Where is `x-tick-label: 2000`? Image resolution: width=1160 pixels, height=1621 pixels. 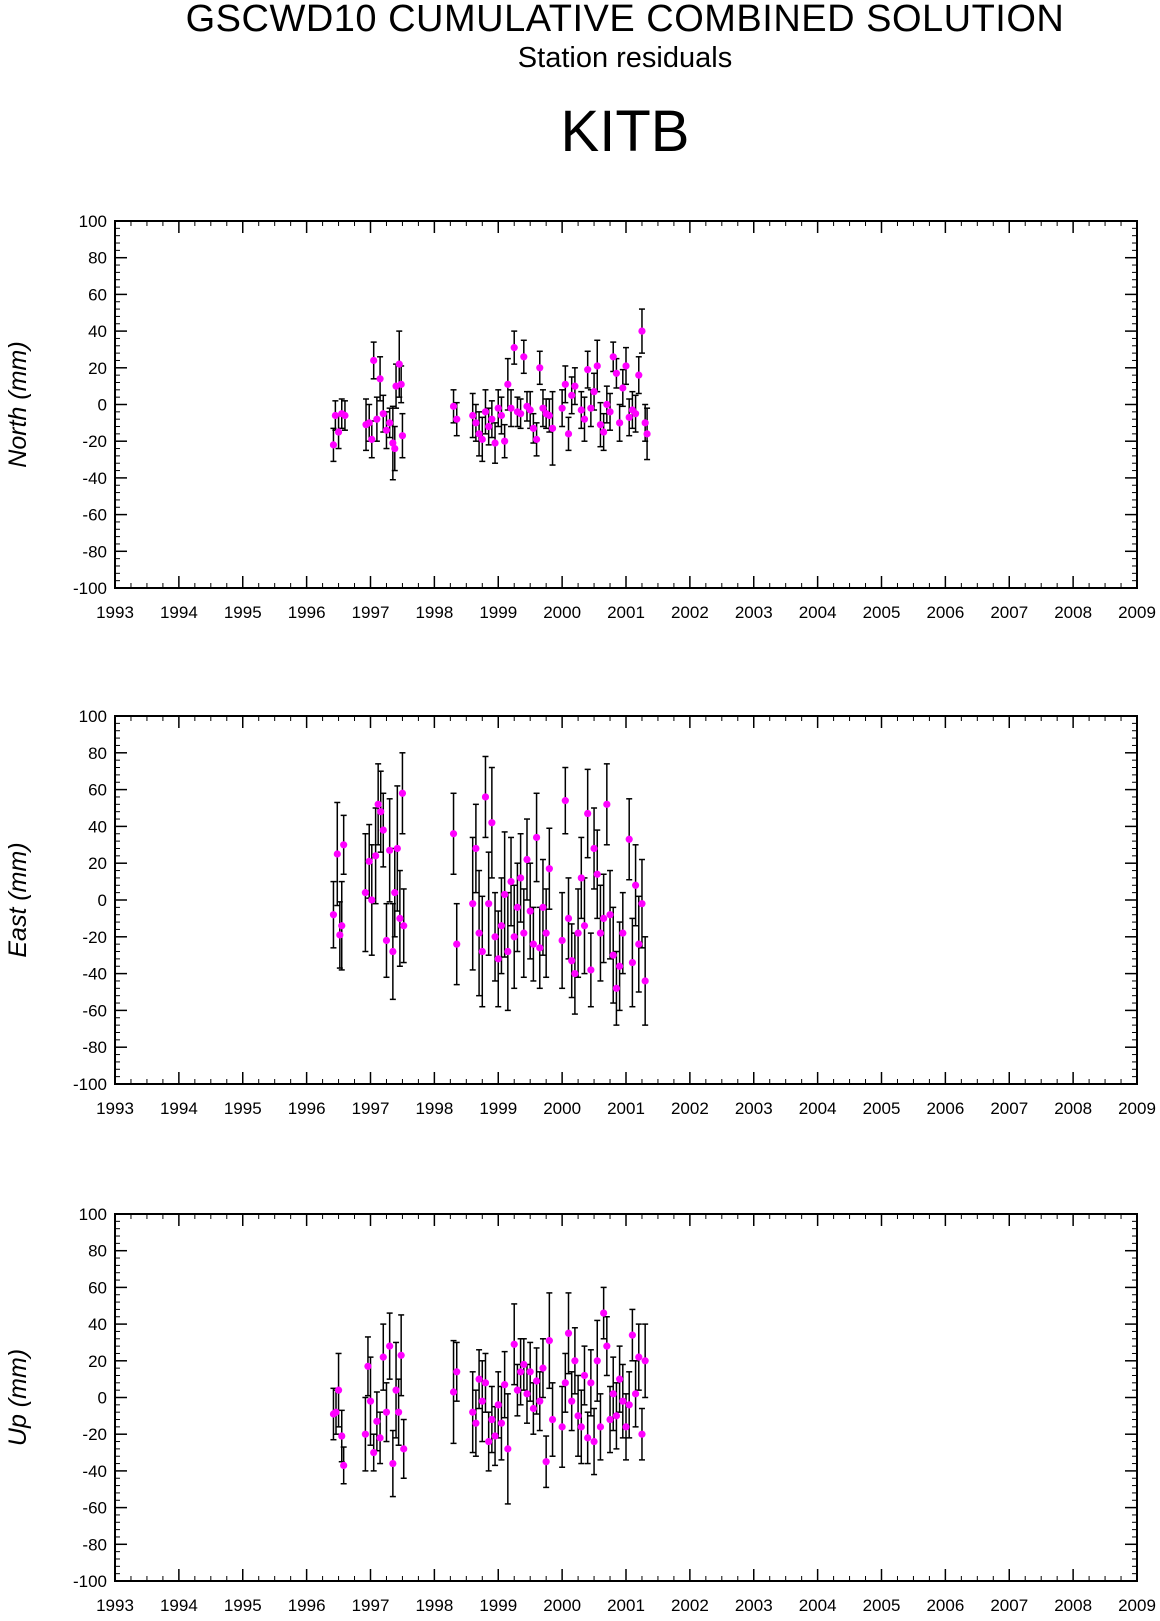
x-tick-label: 2000 is located at coordinates (562, 1108).